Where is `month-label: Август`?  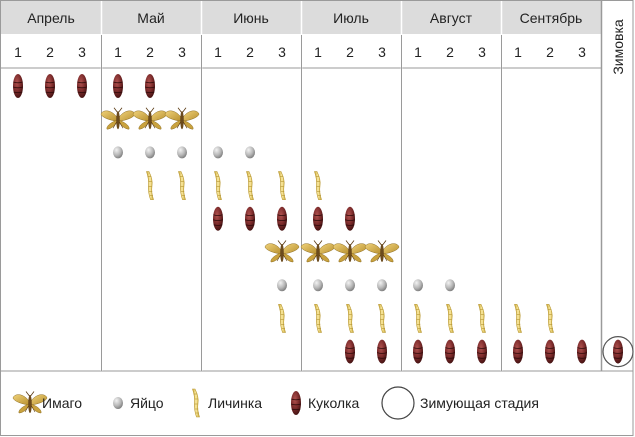 month-label: Август is located at coordinates (451, 18).